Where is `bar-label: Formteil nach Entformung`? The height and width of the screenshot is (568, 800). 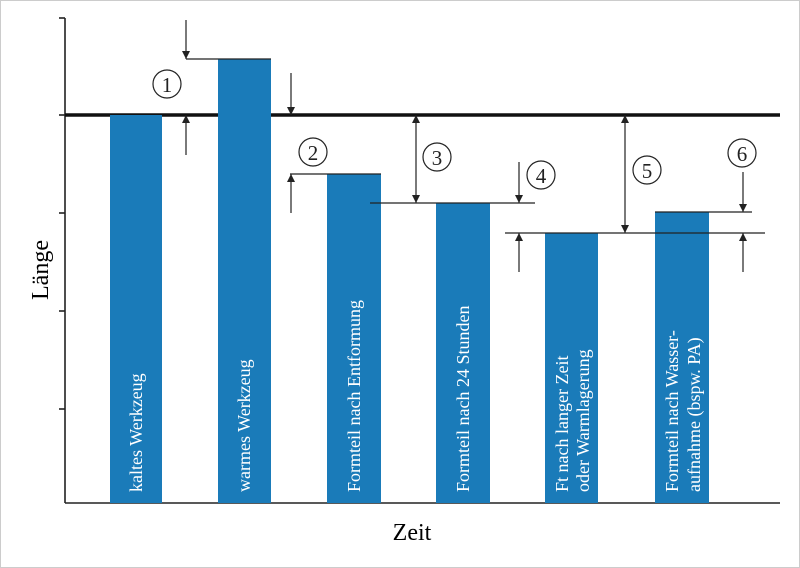 bar-label: Formteil nach Entformung is located at coordinates (354, 396).